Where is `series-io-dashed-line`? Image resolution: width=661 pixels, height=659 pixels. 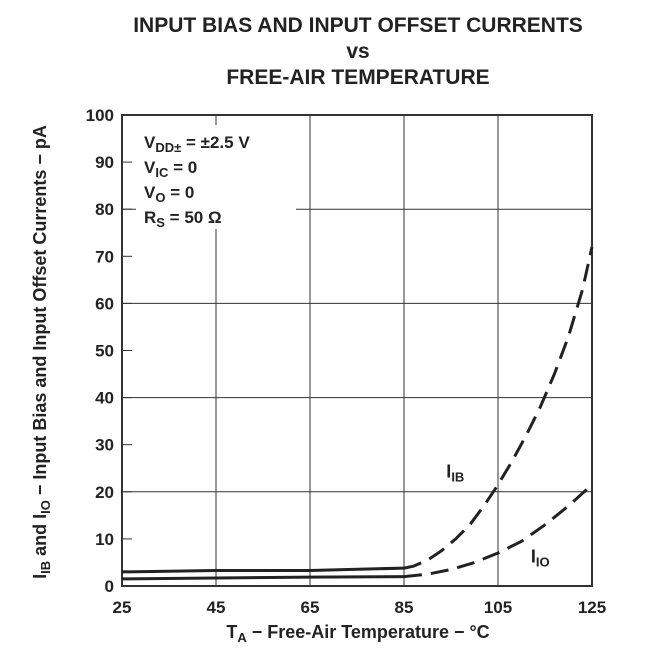 series-io-dashed-line is located at coordinates (498, 531).